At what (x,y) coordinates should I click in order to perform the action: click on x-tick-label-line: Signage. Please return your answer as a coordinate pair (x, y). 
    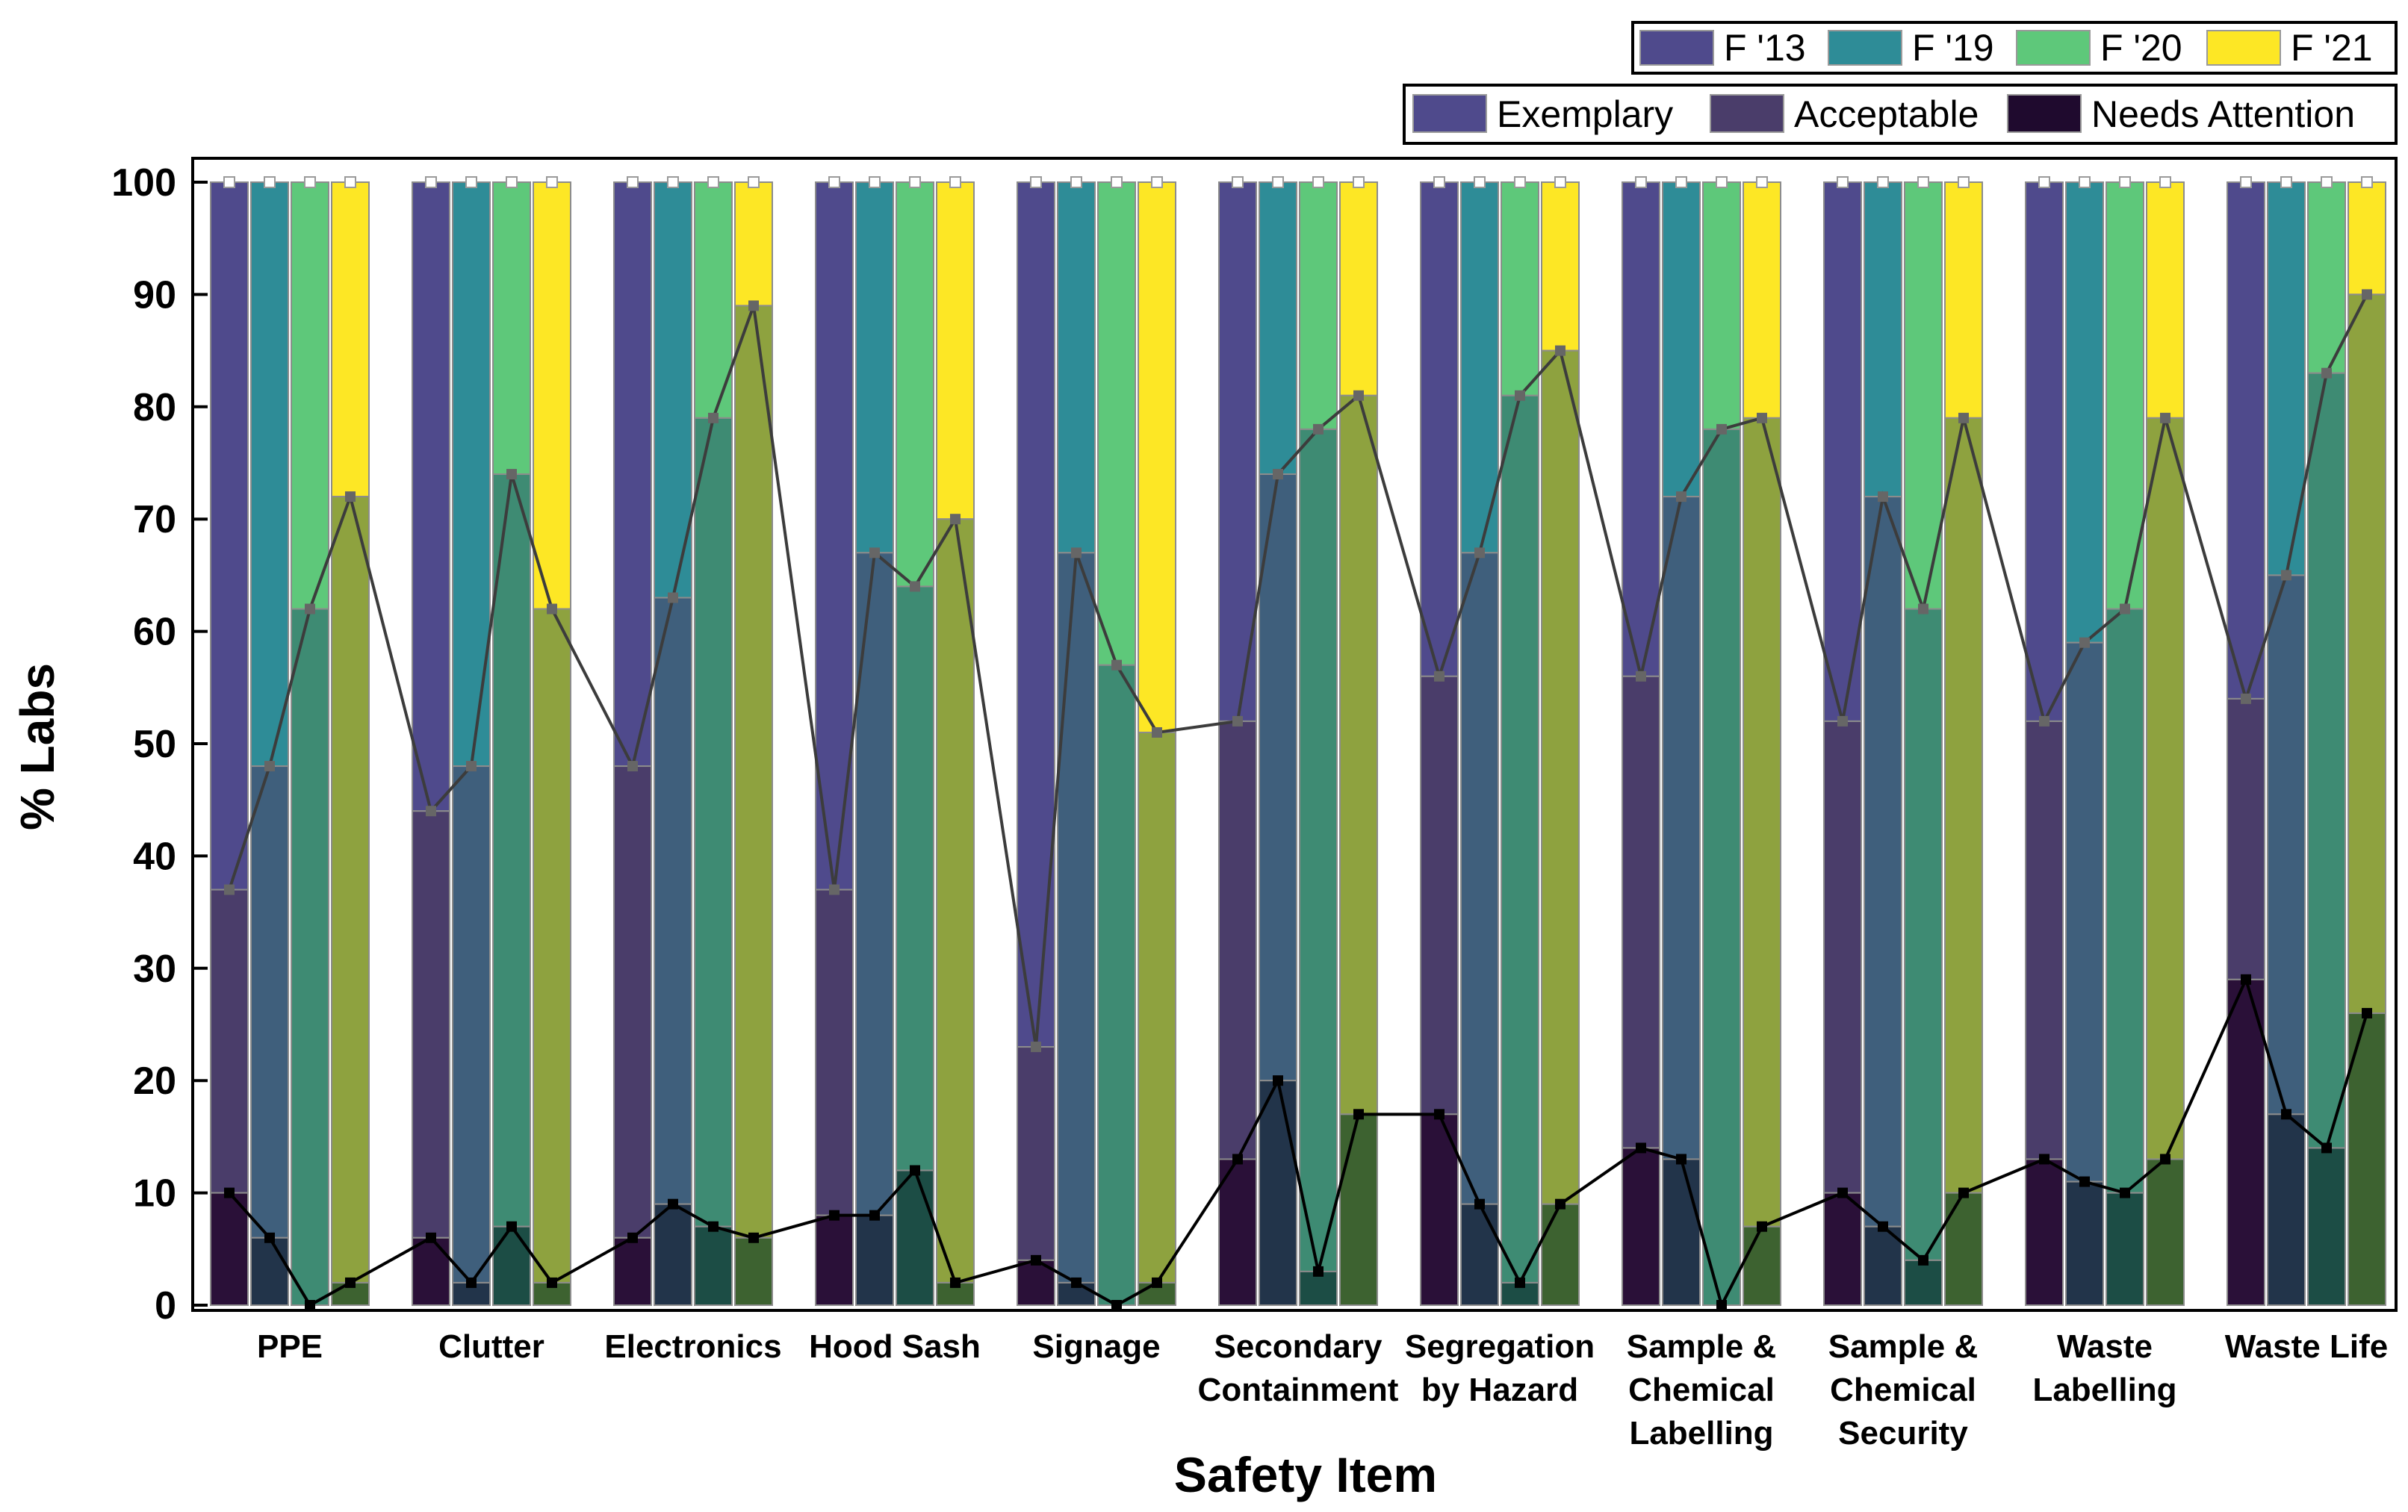
    Looking at the image, I should click on (1096, 1346).